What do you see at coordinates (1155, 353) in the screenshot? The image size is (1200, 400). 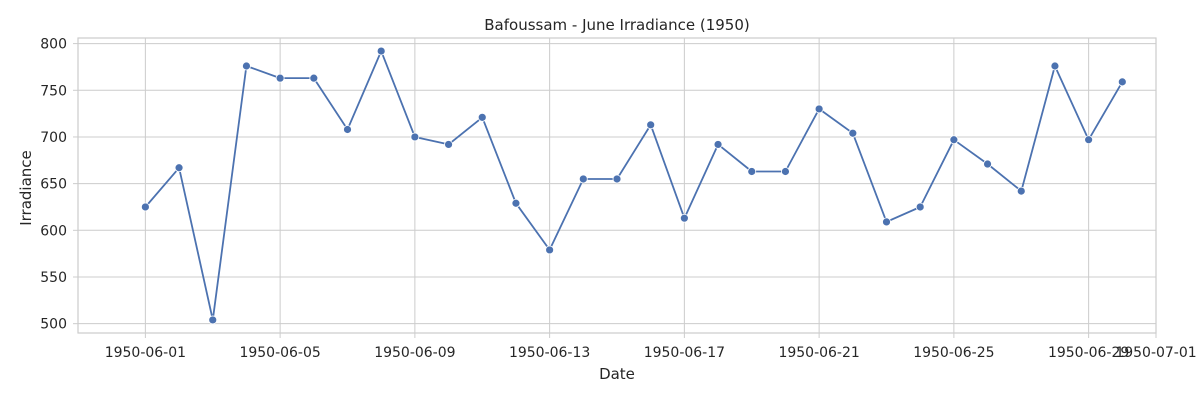 I see `x-tick-label-8: 1950-07-01` at bounding box center [1155, 353].